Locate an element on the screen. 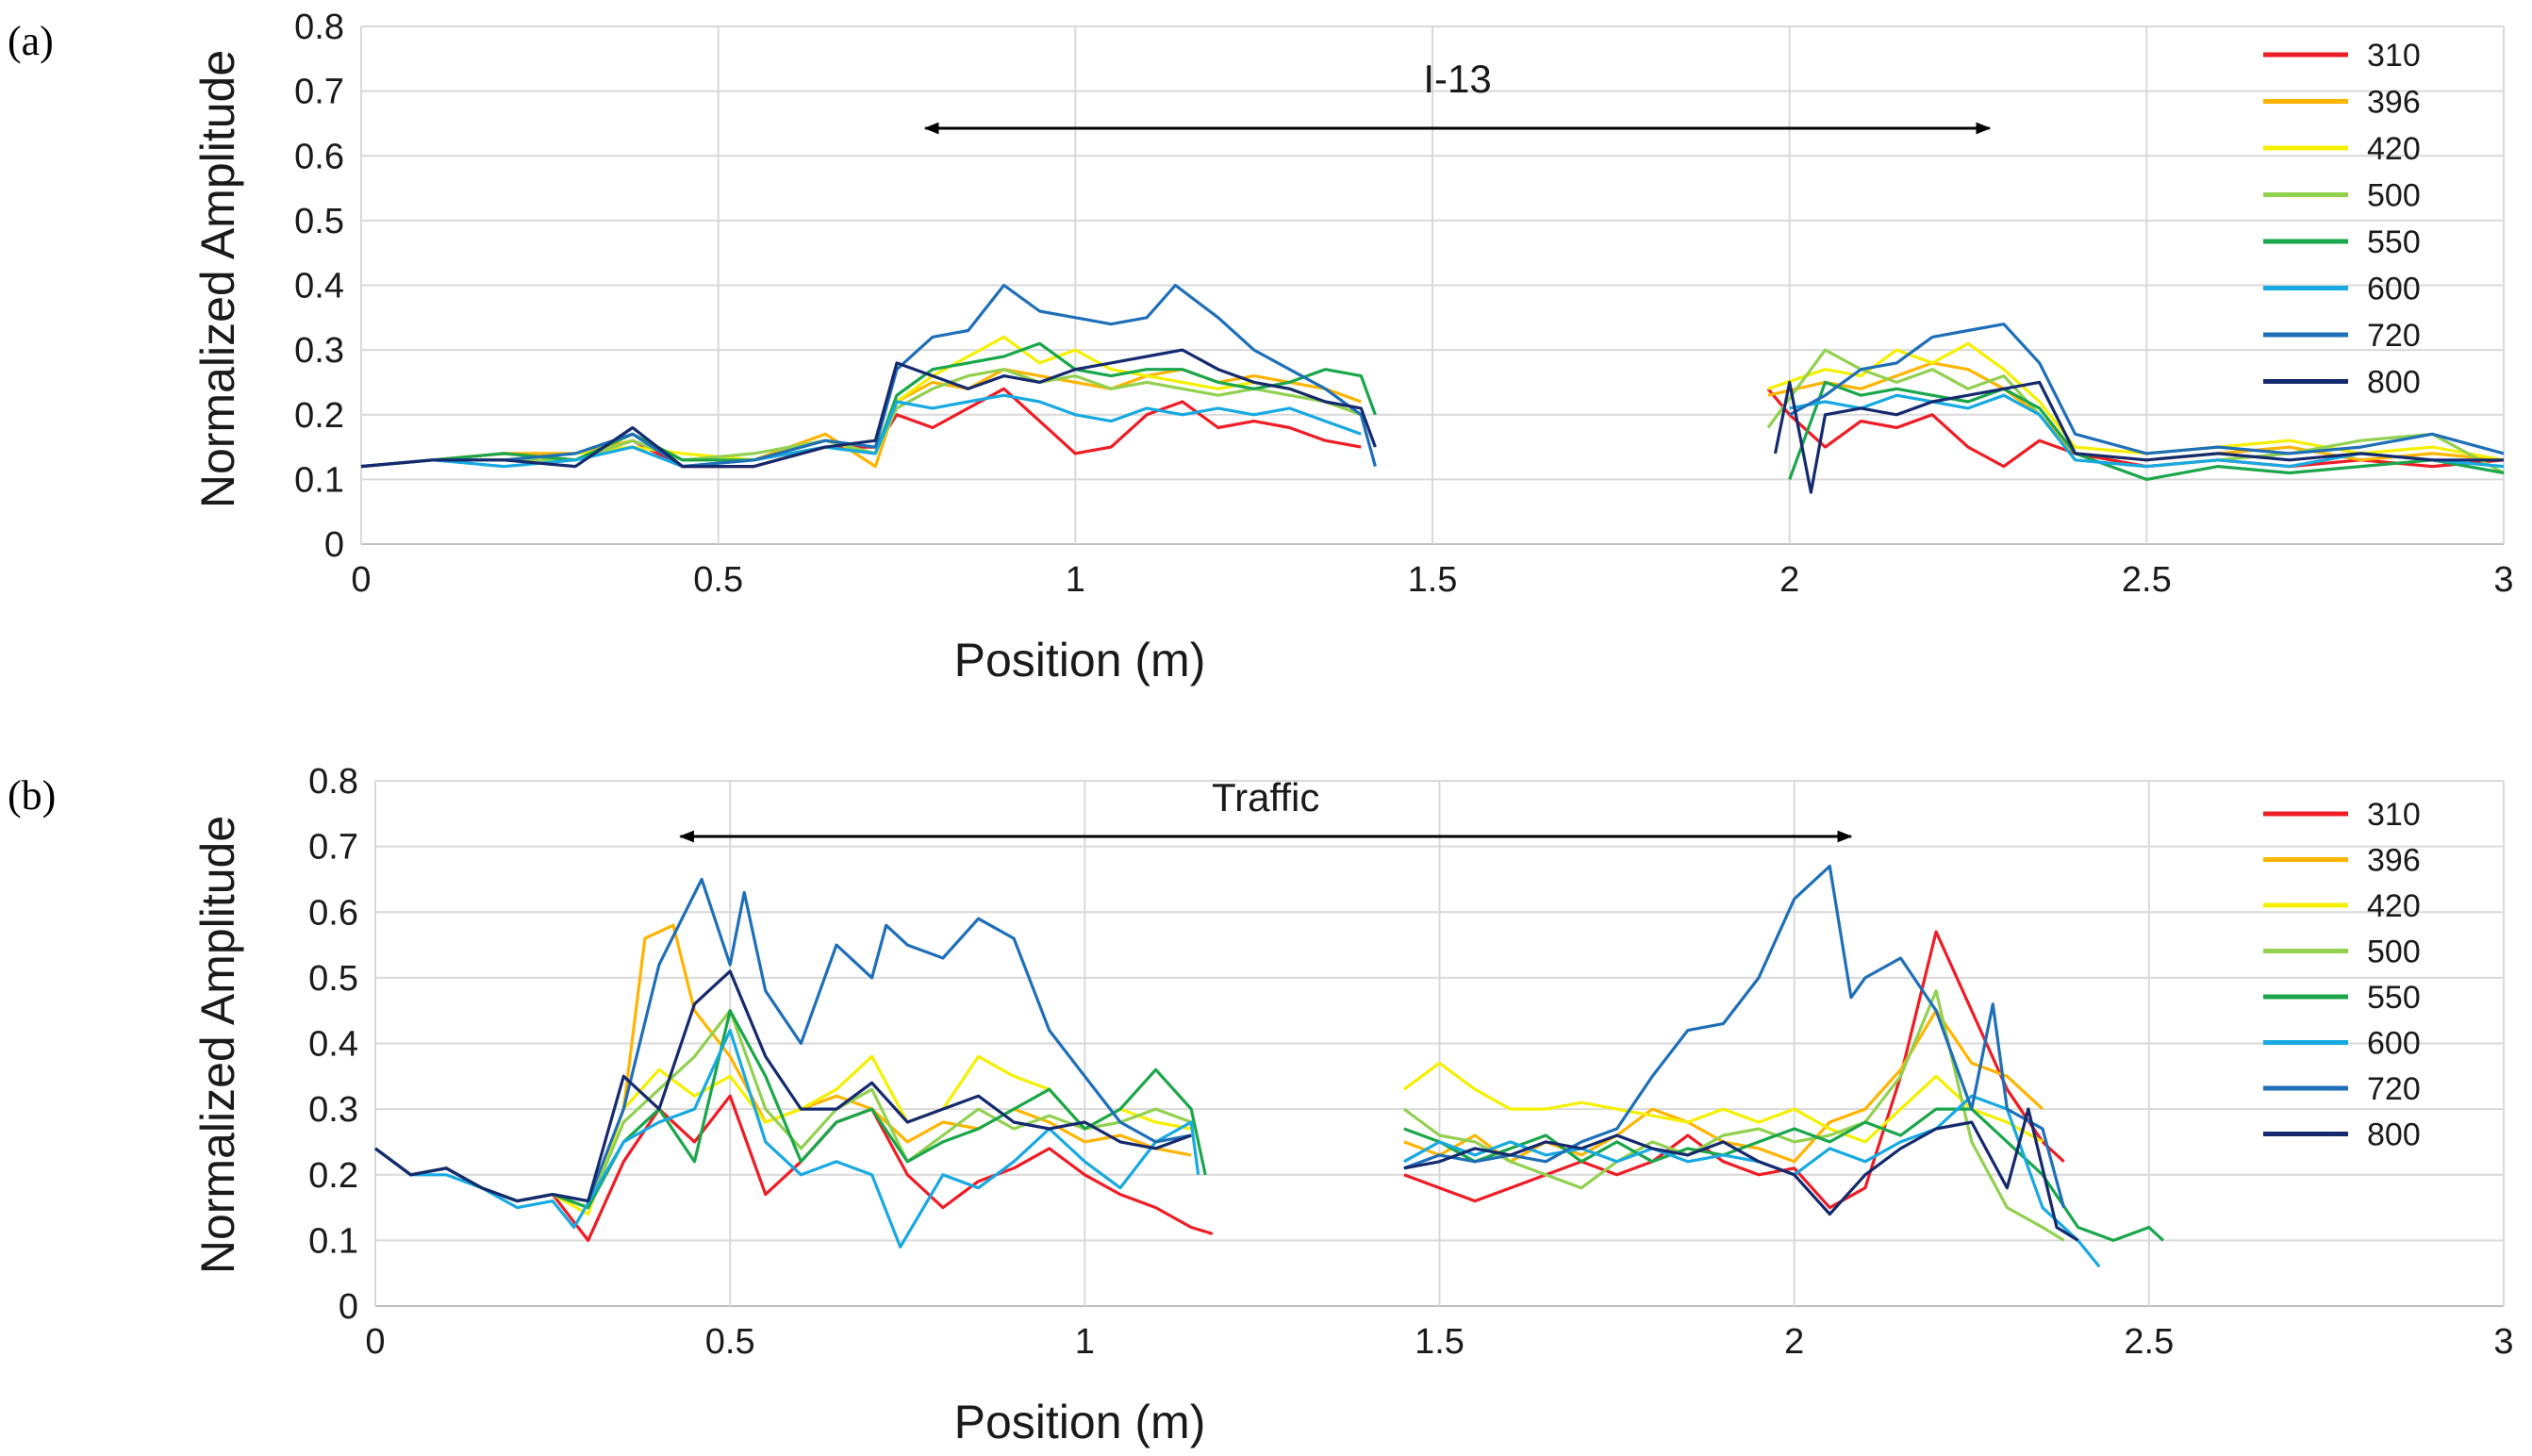 The image size is (2532, 1456). panel-b-annotation-label: Traffic is located at coordinates (1265, 797).